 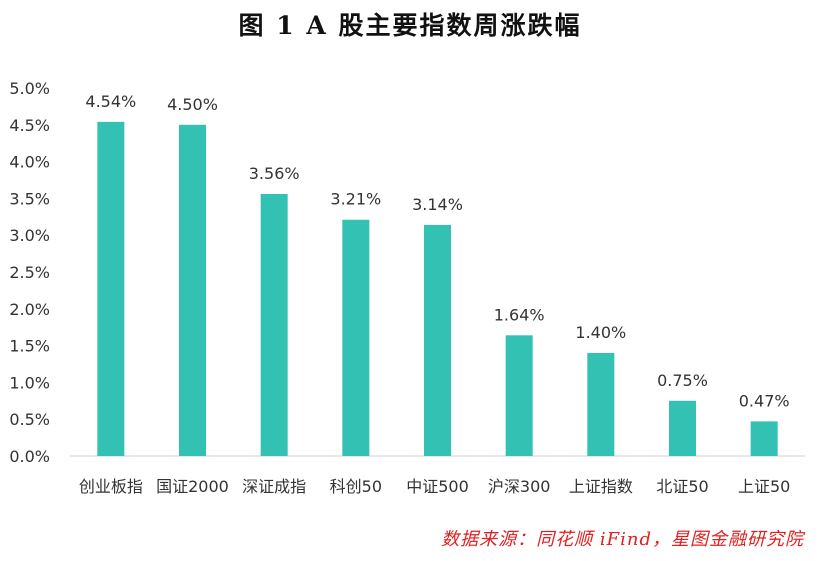 I want to click on y-tick-label: 1.0%, so click(x=29, y=382).